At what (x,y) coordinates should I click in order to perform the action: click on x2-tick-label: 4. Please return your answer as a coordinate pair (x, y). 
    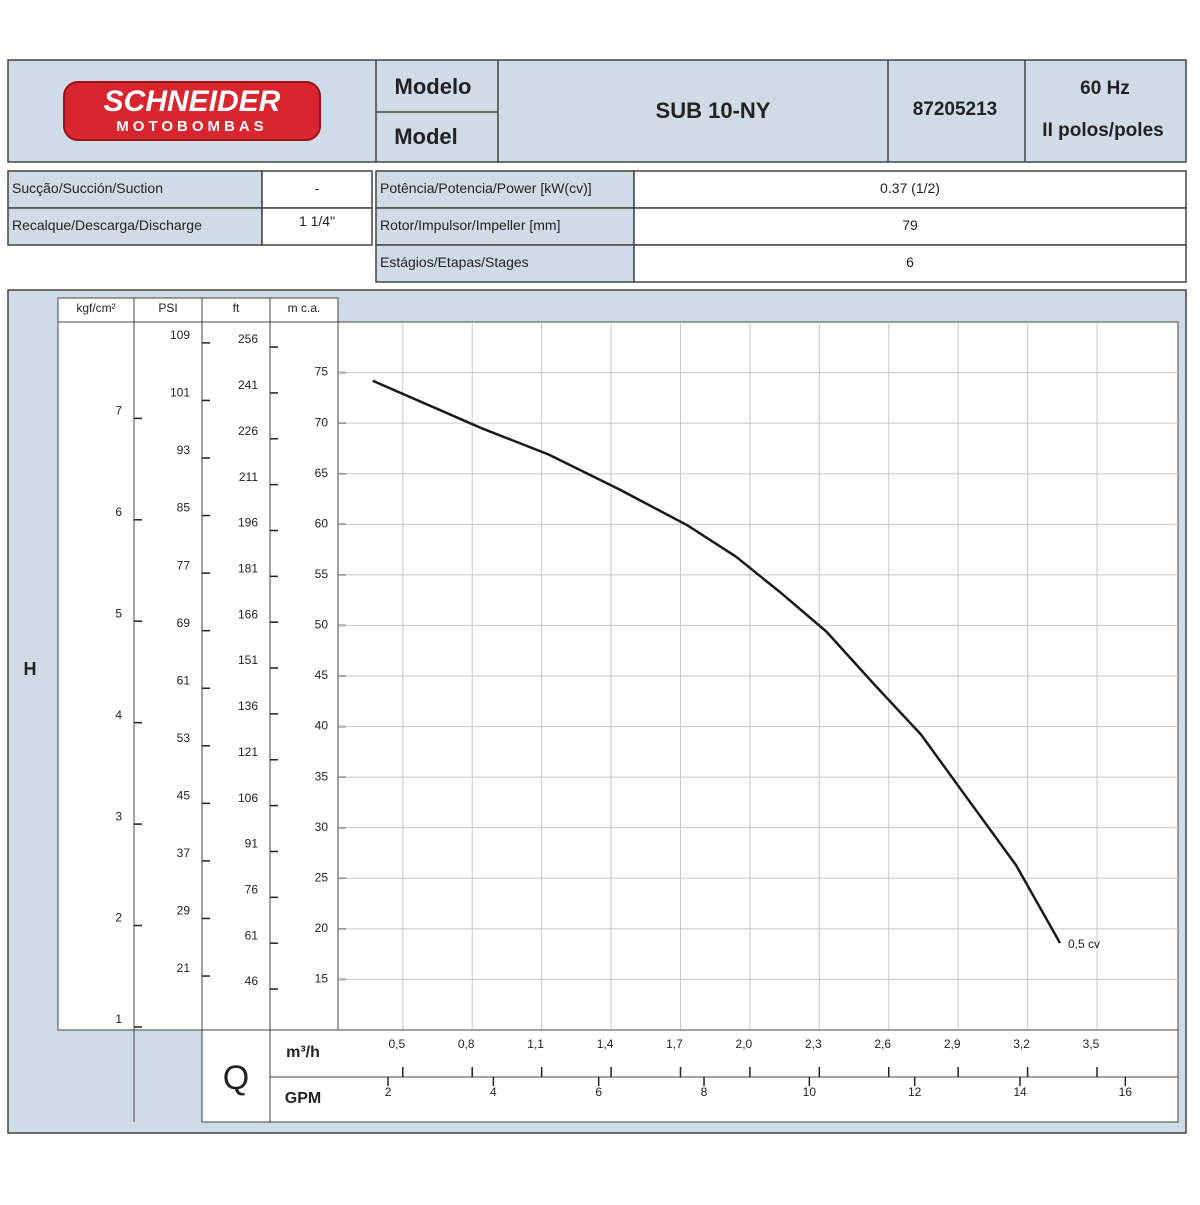
    Looking at the image, I should click on (493, 1092).